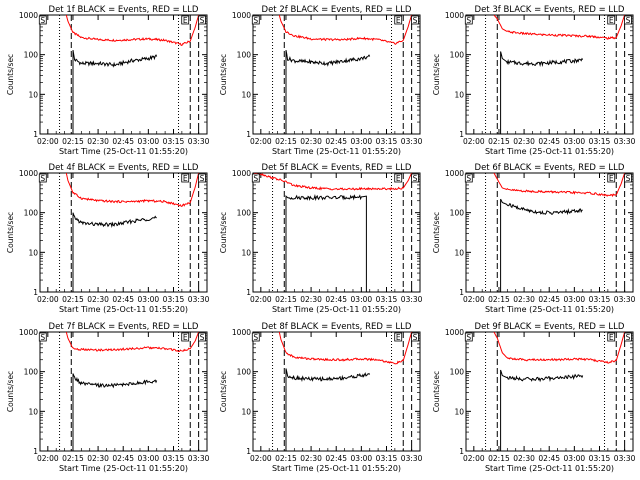 The width and height of the screenshot is (640, 480). What do you see at coordinates (550, 10) in the screenshot?
I see `panel-title: Det 3f BLACK = Events, RED = LLD` at bounding box center [550, 10].